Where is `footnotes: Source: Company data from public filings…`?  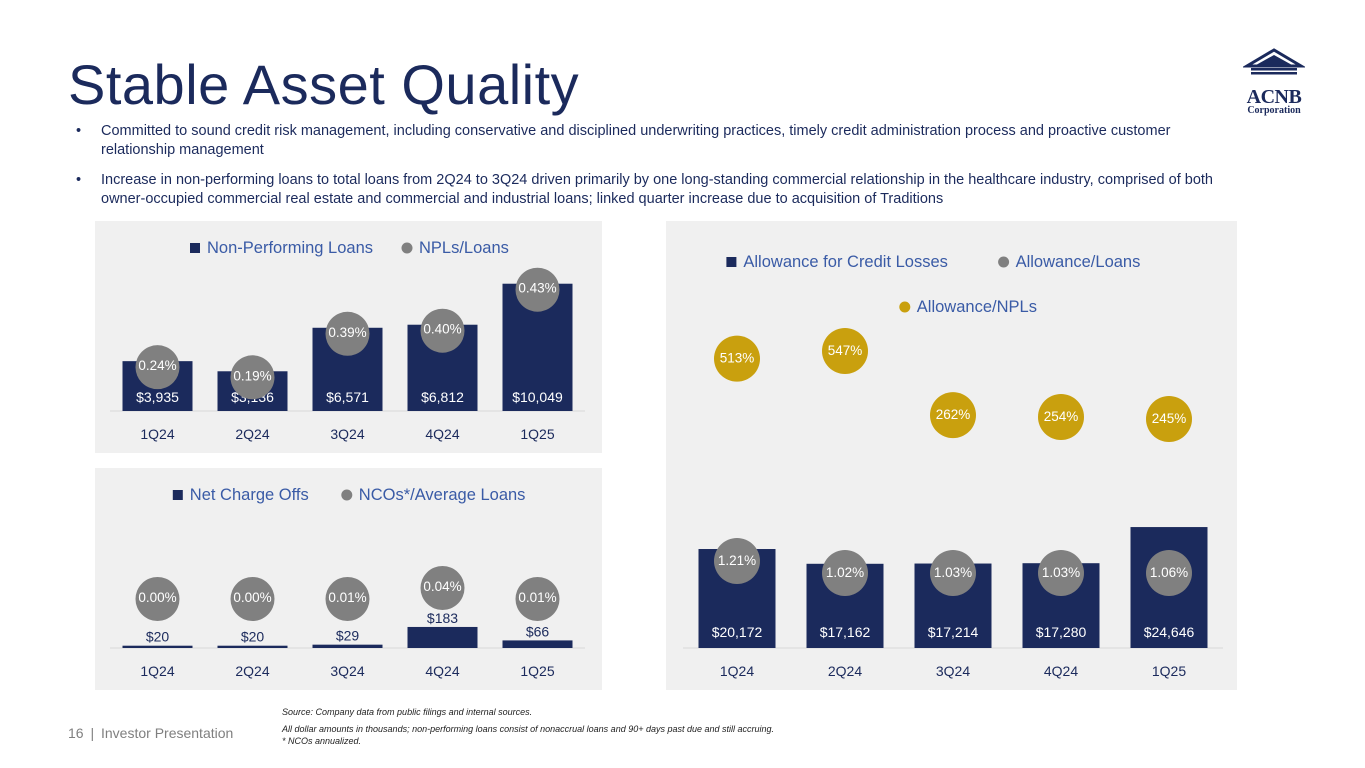
footnotes: Source: Company data from public filings… is located at coordinates (528, 726).